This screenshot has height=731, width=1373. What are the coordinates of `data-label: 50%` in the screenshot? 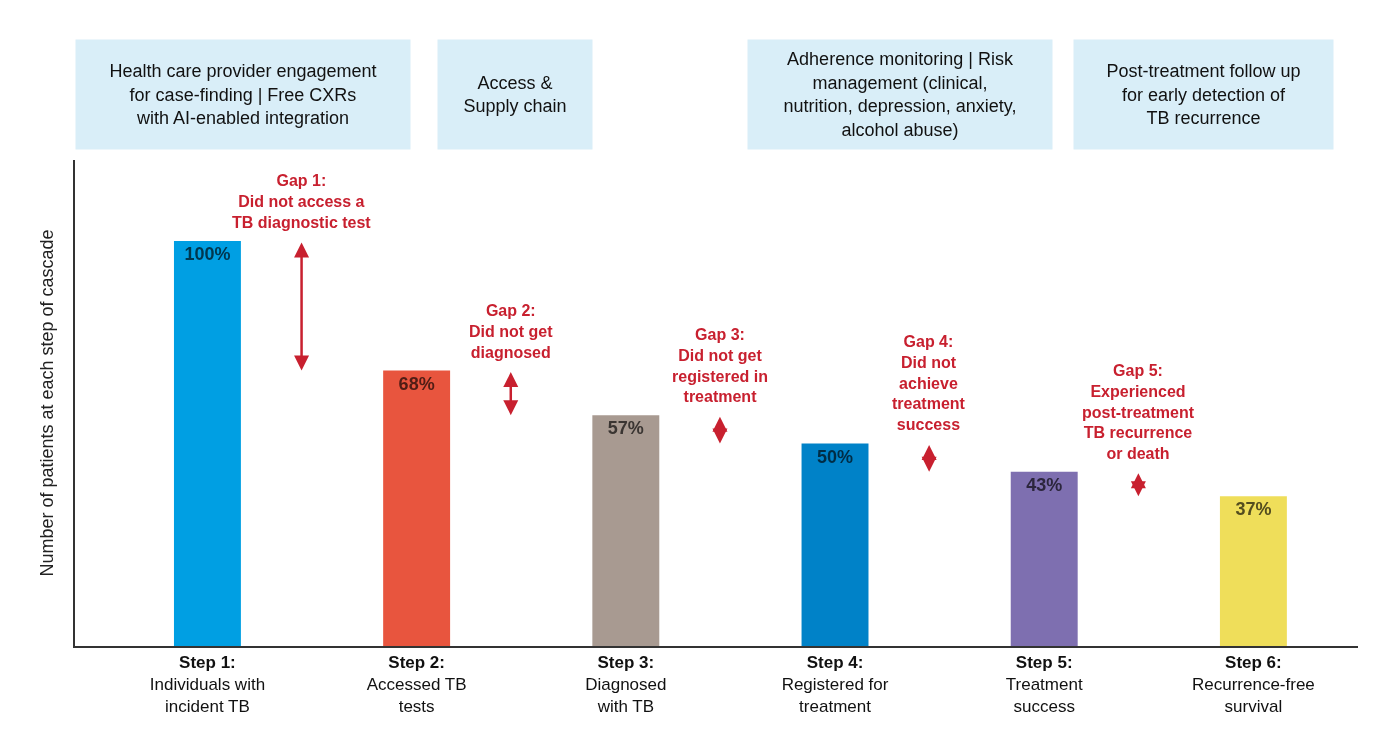 It's located at (835, 456).